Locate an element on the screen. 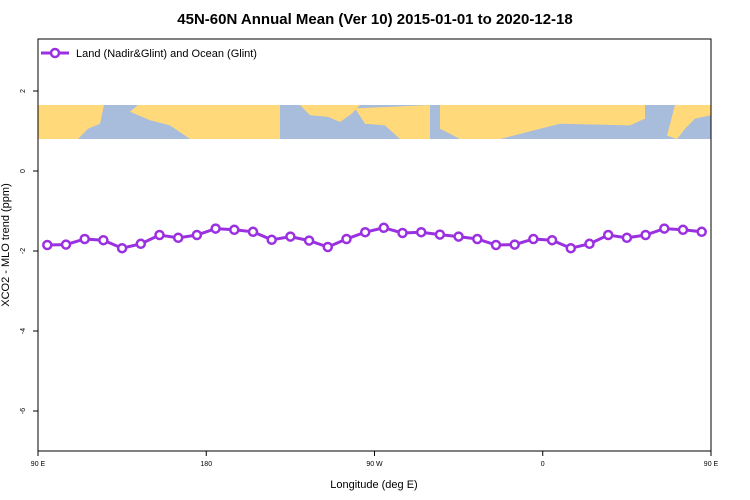 The width and height of the screenshot is (750, 500). y-axis: 2 0 -2 -4 -6 is located at coordinates (29, 251).